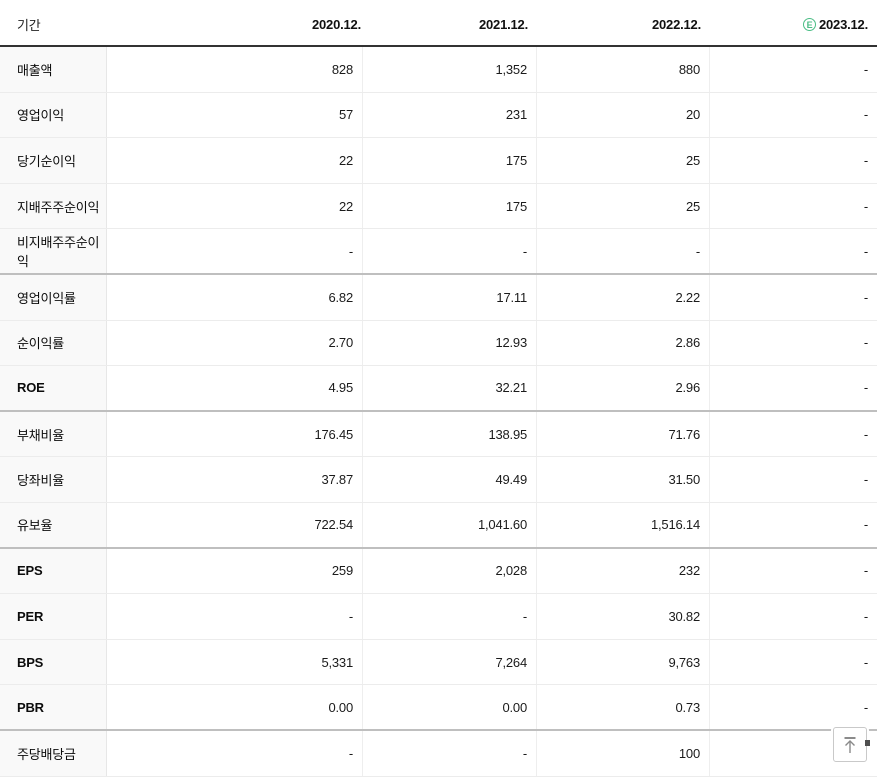 This screenshot has width=877, height=778. Describe the element at coordinates (336, 24) in the screenshot. I see `column-header-2020: 2020.12.` at that location.